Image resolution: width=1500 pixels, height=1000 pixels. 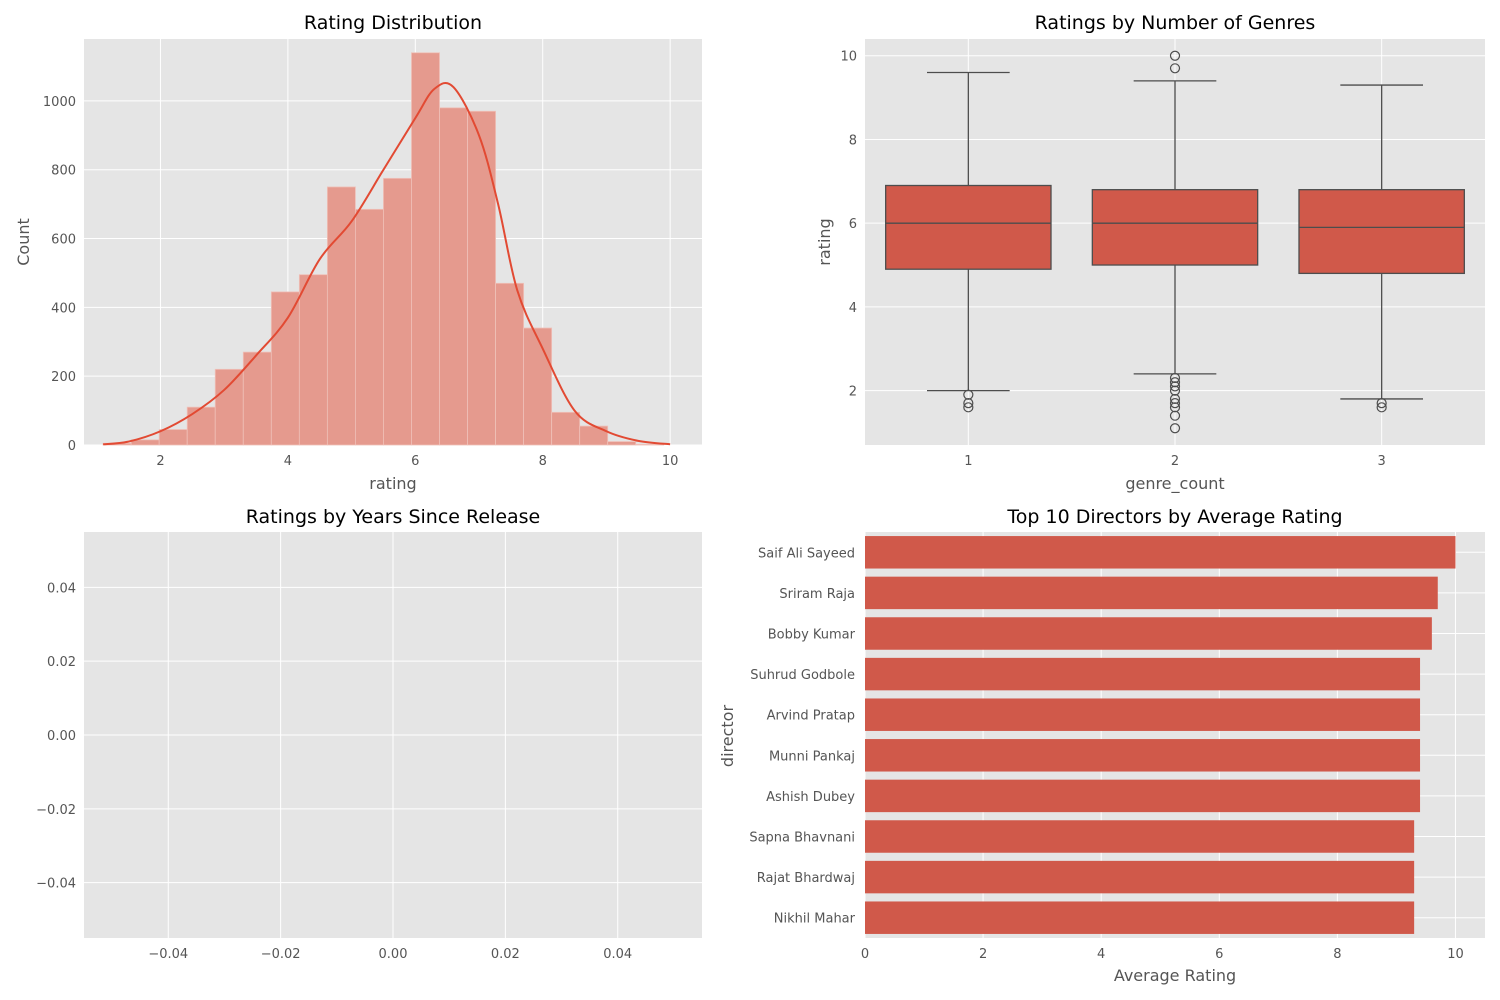 What do you see at coordinates (1174, 517) in the screenshot?
I see `chart-title: Top 10 Directors by Average Rating` at bounding box center [1174, 517].